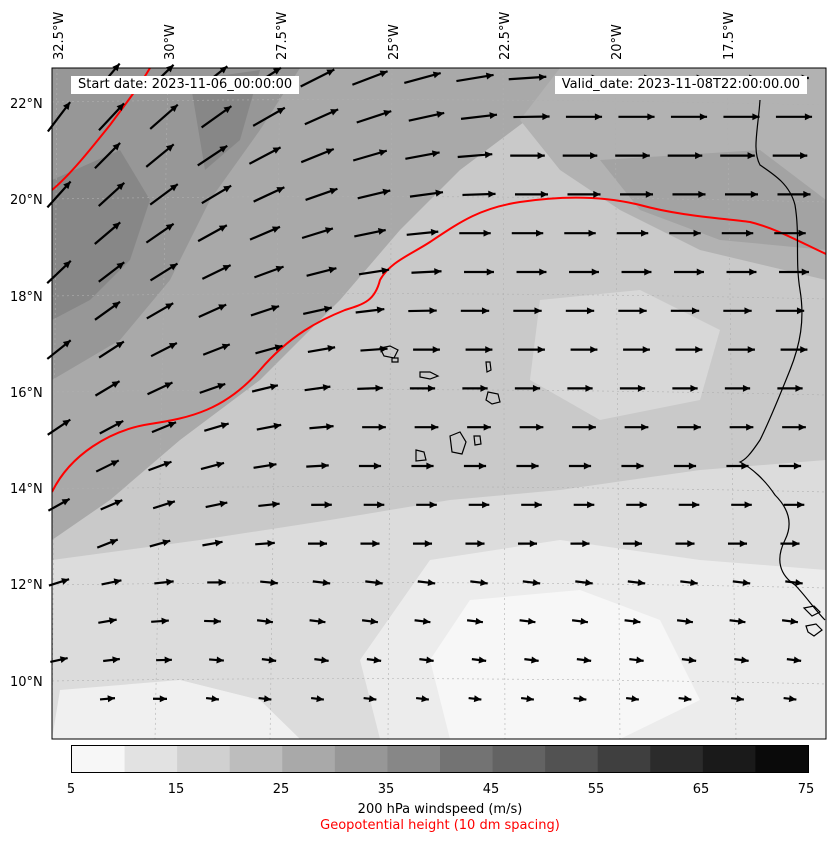 This screenshot has width=837, height=843. I want to click on lat-label: 16°N, so click(26, 393).